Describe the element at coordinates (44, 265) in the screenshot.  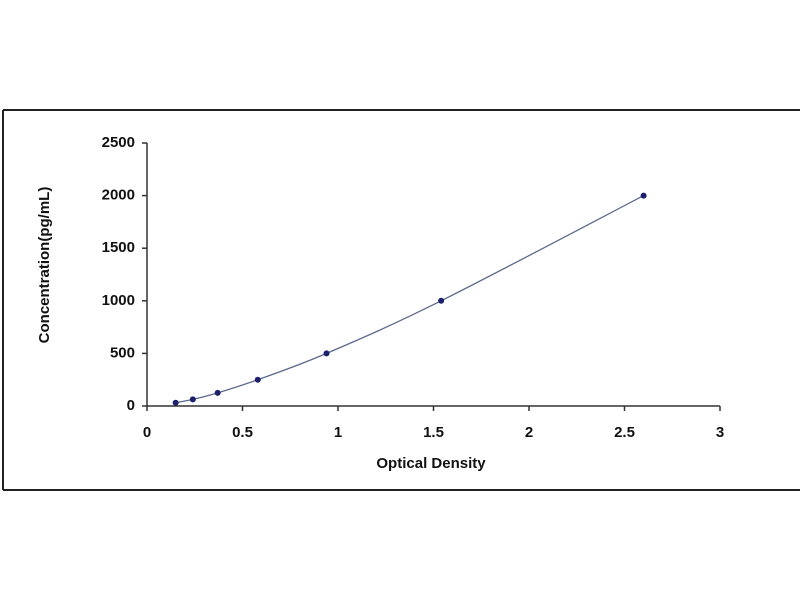
I see `y-axis-title: Concentration(pg/mL)` at that location.